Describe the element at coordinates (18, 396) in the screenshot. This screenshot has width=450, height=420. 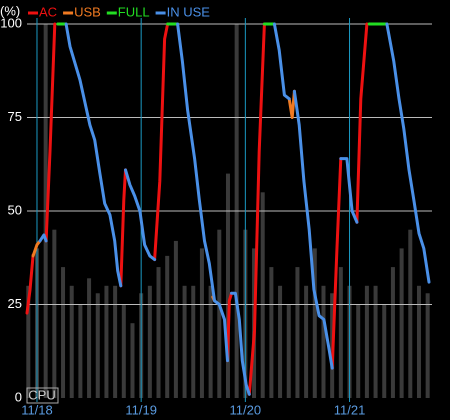
I see `y-tick-label: 0` at that location.